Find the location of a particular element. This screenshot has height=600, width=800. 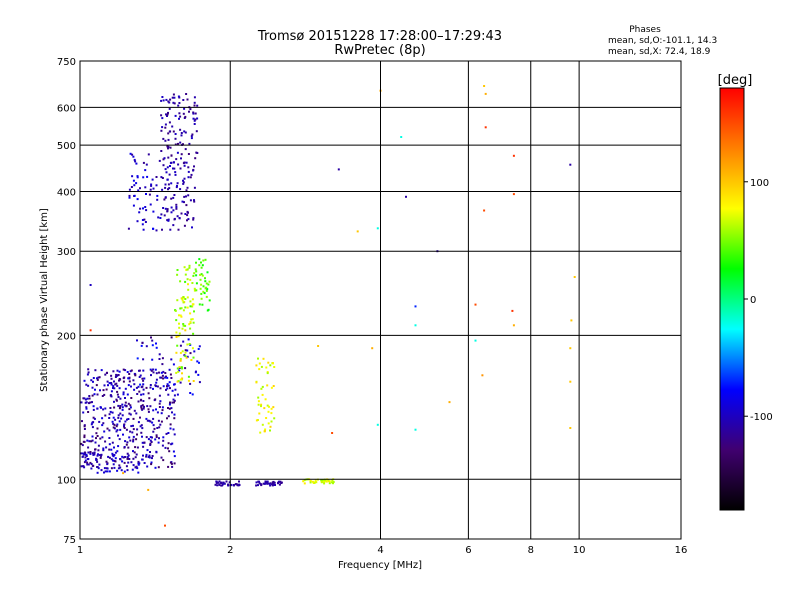

y-tick-labels: 75 100 200 300 400 500 600 750 is located at coordinates (66, 301).